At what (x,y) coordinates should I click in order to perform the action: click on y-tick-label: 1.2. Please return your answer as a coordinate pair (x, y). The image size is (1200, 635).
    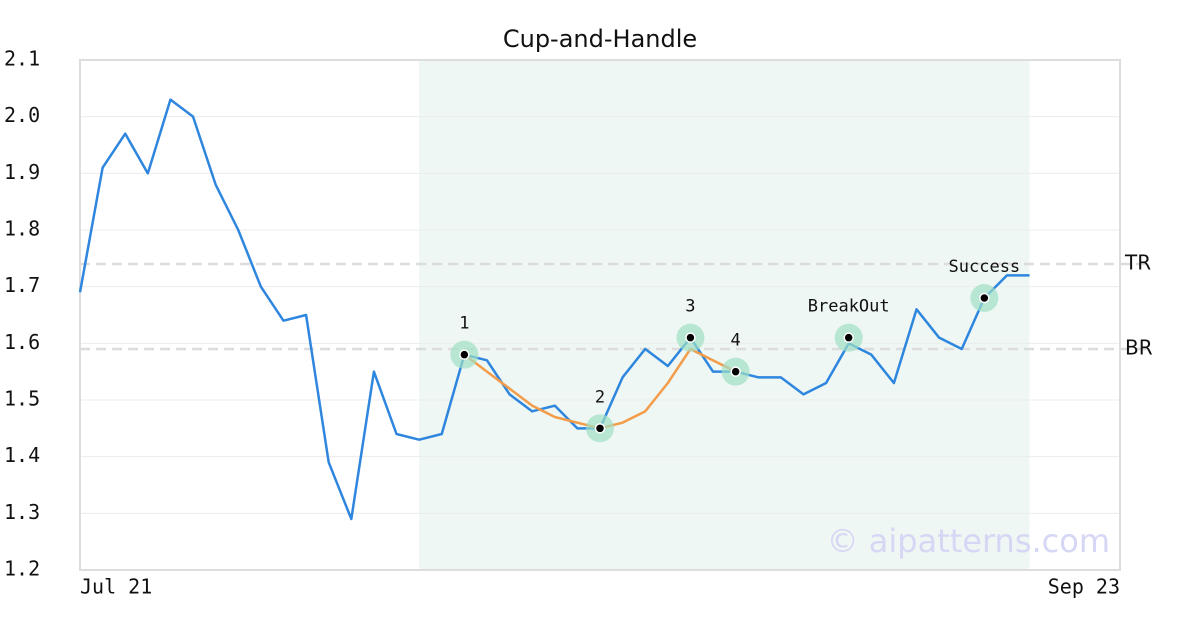
    Looking at the image, I should click on (22, 569).